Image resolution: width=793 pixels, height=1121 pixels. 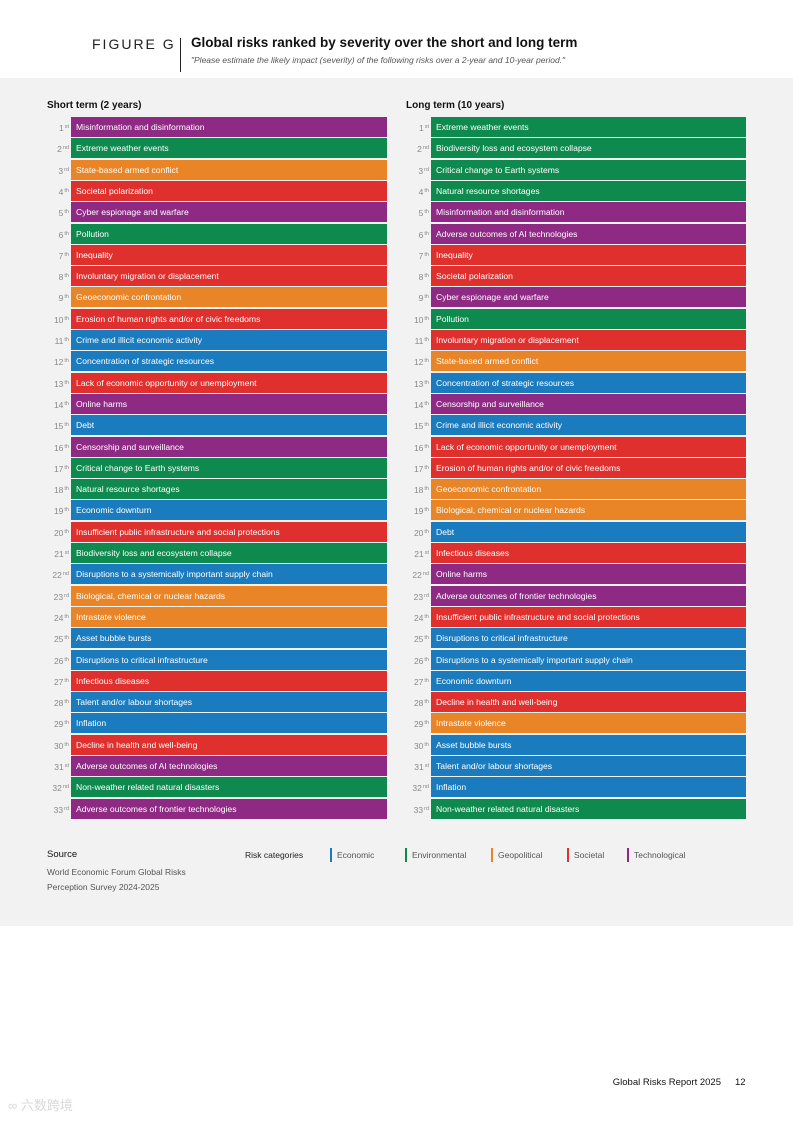 I want to click on ranked-risk-row: 16th Censorship and surveillance, so click(x=217, y=446).